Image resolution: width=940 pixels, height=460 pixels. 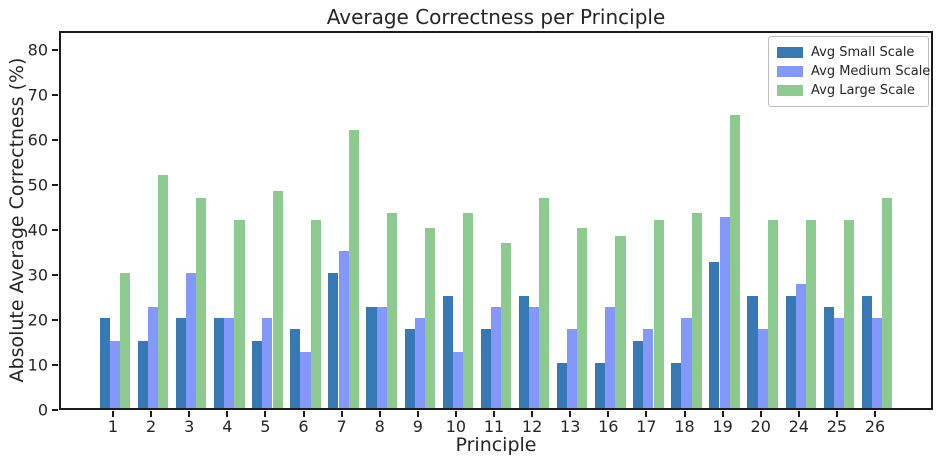 I want to click on bar-avg-small-scale-p17, so click(x=638, y=374).